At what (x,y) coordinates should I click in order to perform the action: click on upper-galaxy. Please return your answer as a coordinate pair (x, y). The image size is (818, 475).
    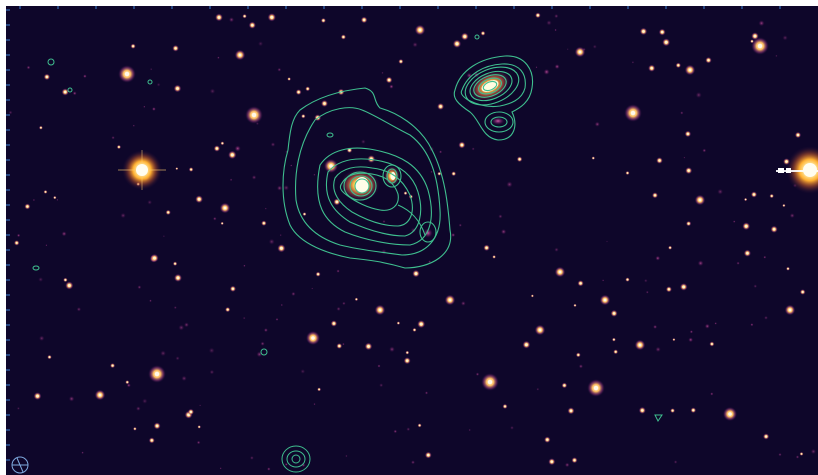
    Looking at the image, I should click on (490, 97).